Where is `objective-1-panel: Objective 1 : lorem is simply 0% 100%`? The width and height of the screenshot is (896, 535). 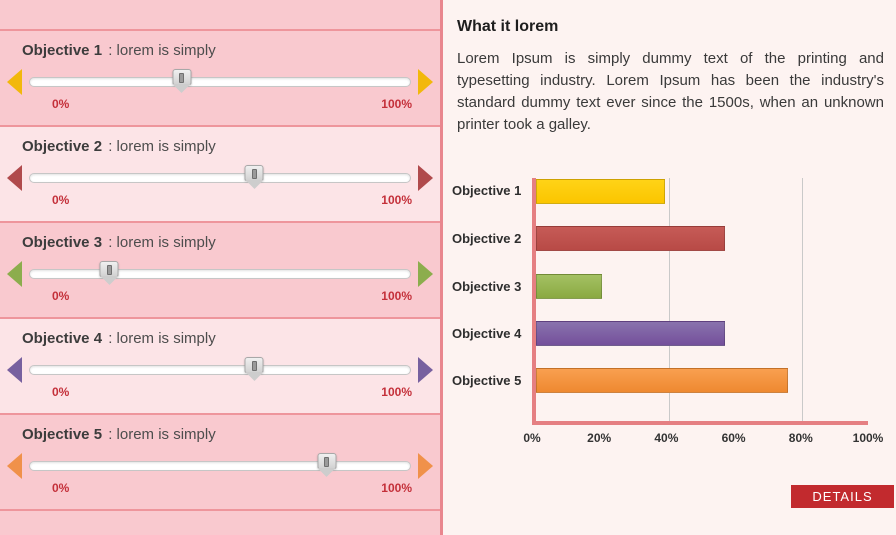 objective-1-panel: Objective 1 : lorem is simply 0% 100% is located at coordinates (220, 79).